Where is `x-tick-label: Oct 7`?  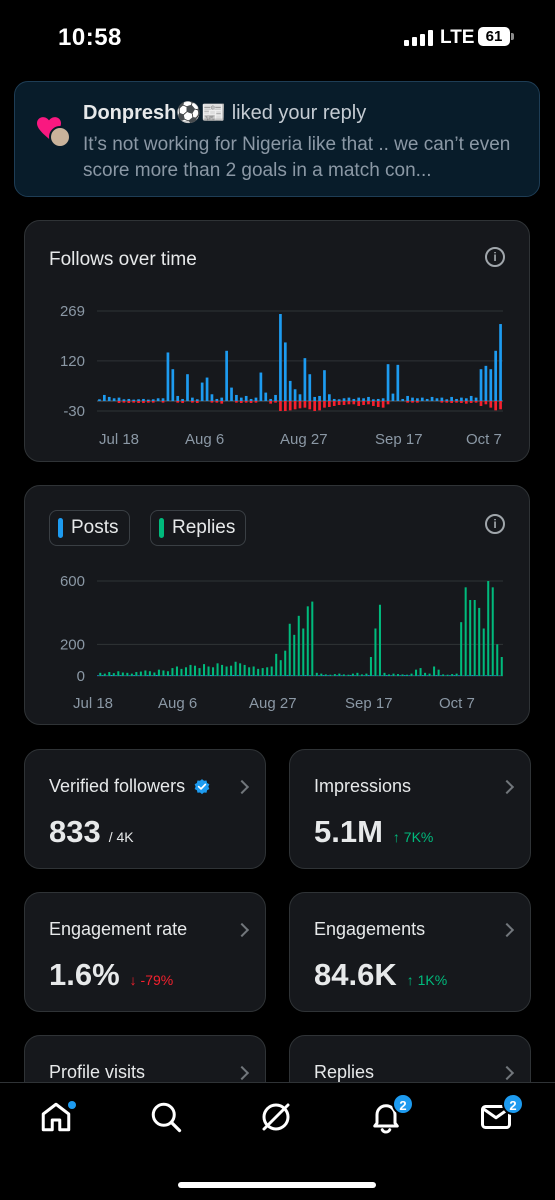 x-tick-label: Oct 7 is located at coordinates (457, 703).